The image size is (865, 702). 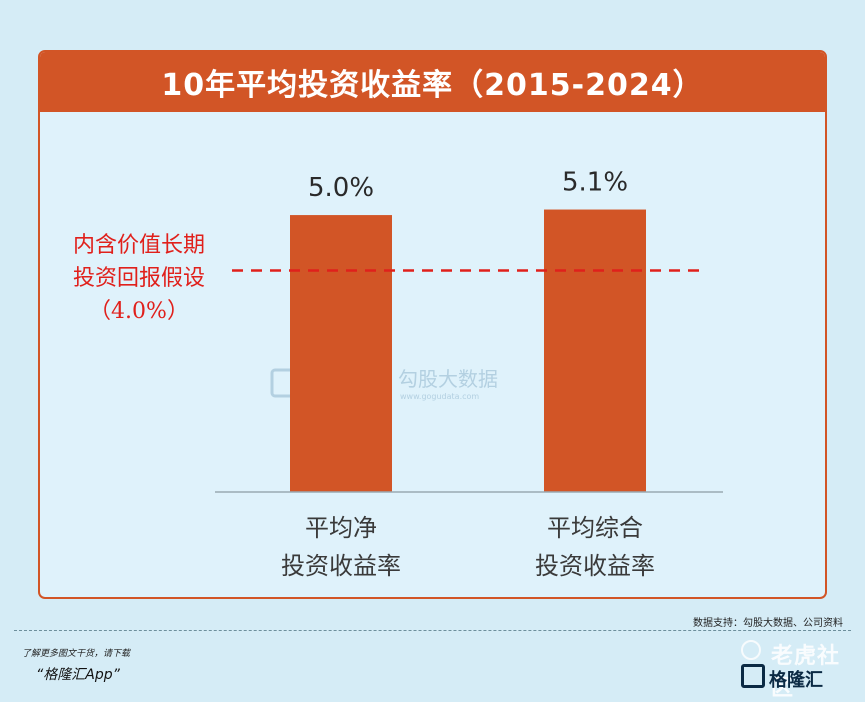 What do you see at coordinates (341, 528) in the screenshot?
I see `category-label-1-1: 平均净` at bounding box center [341, 528].